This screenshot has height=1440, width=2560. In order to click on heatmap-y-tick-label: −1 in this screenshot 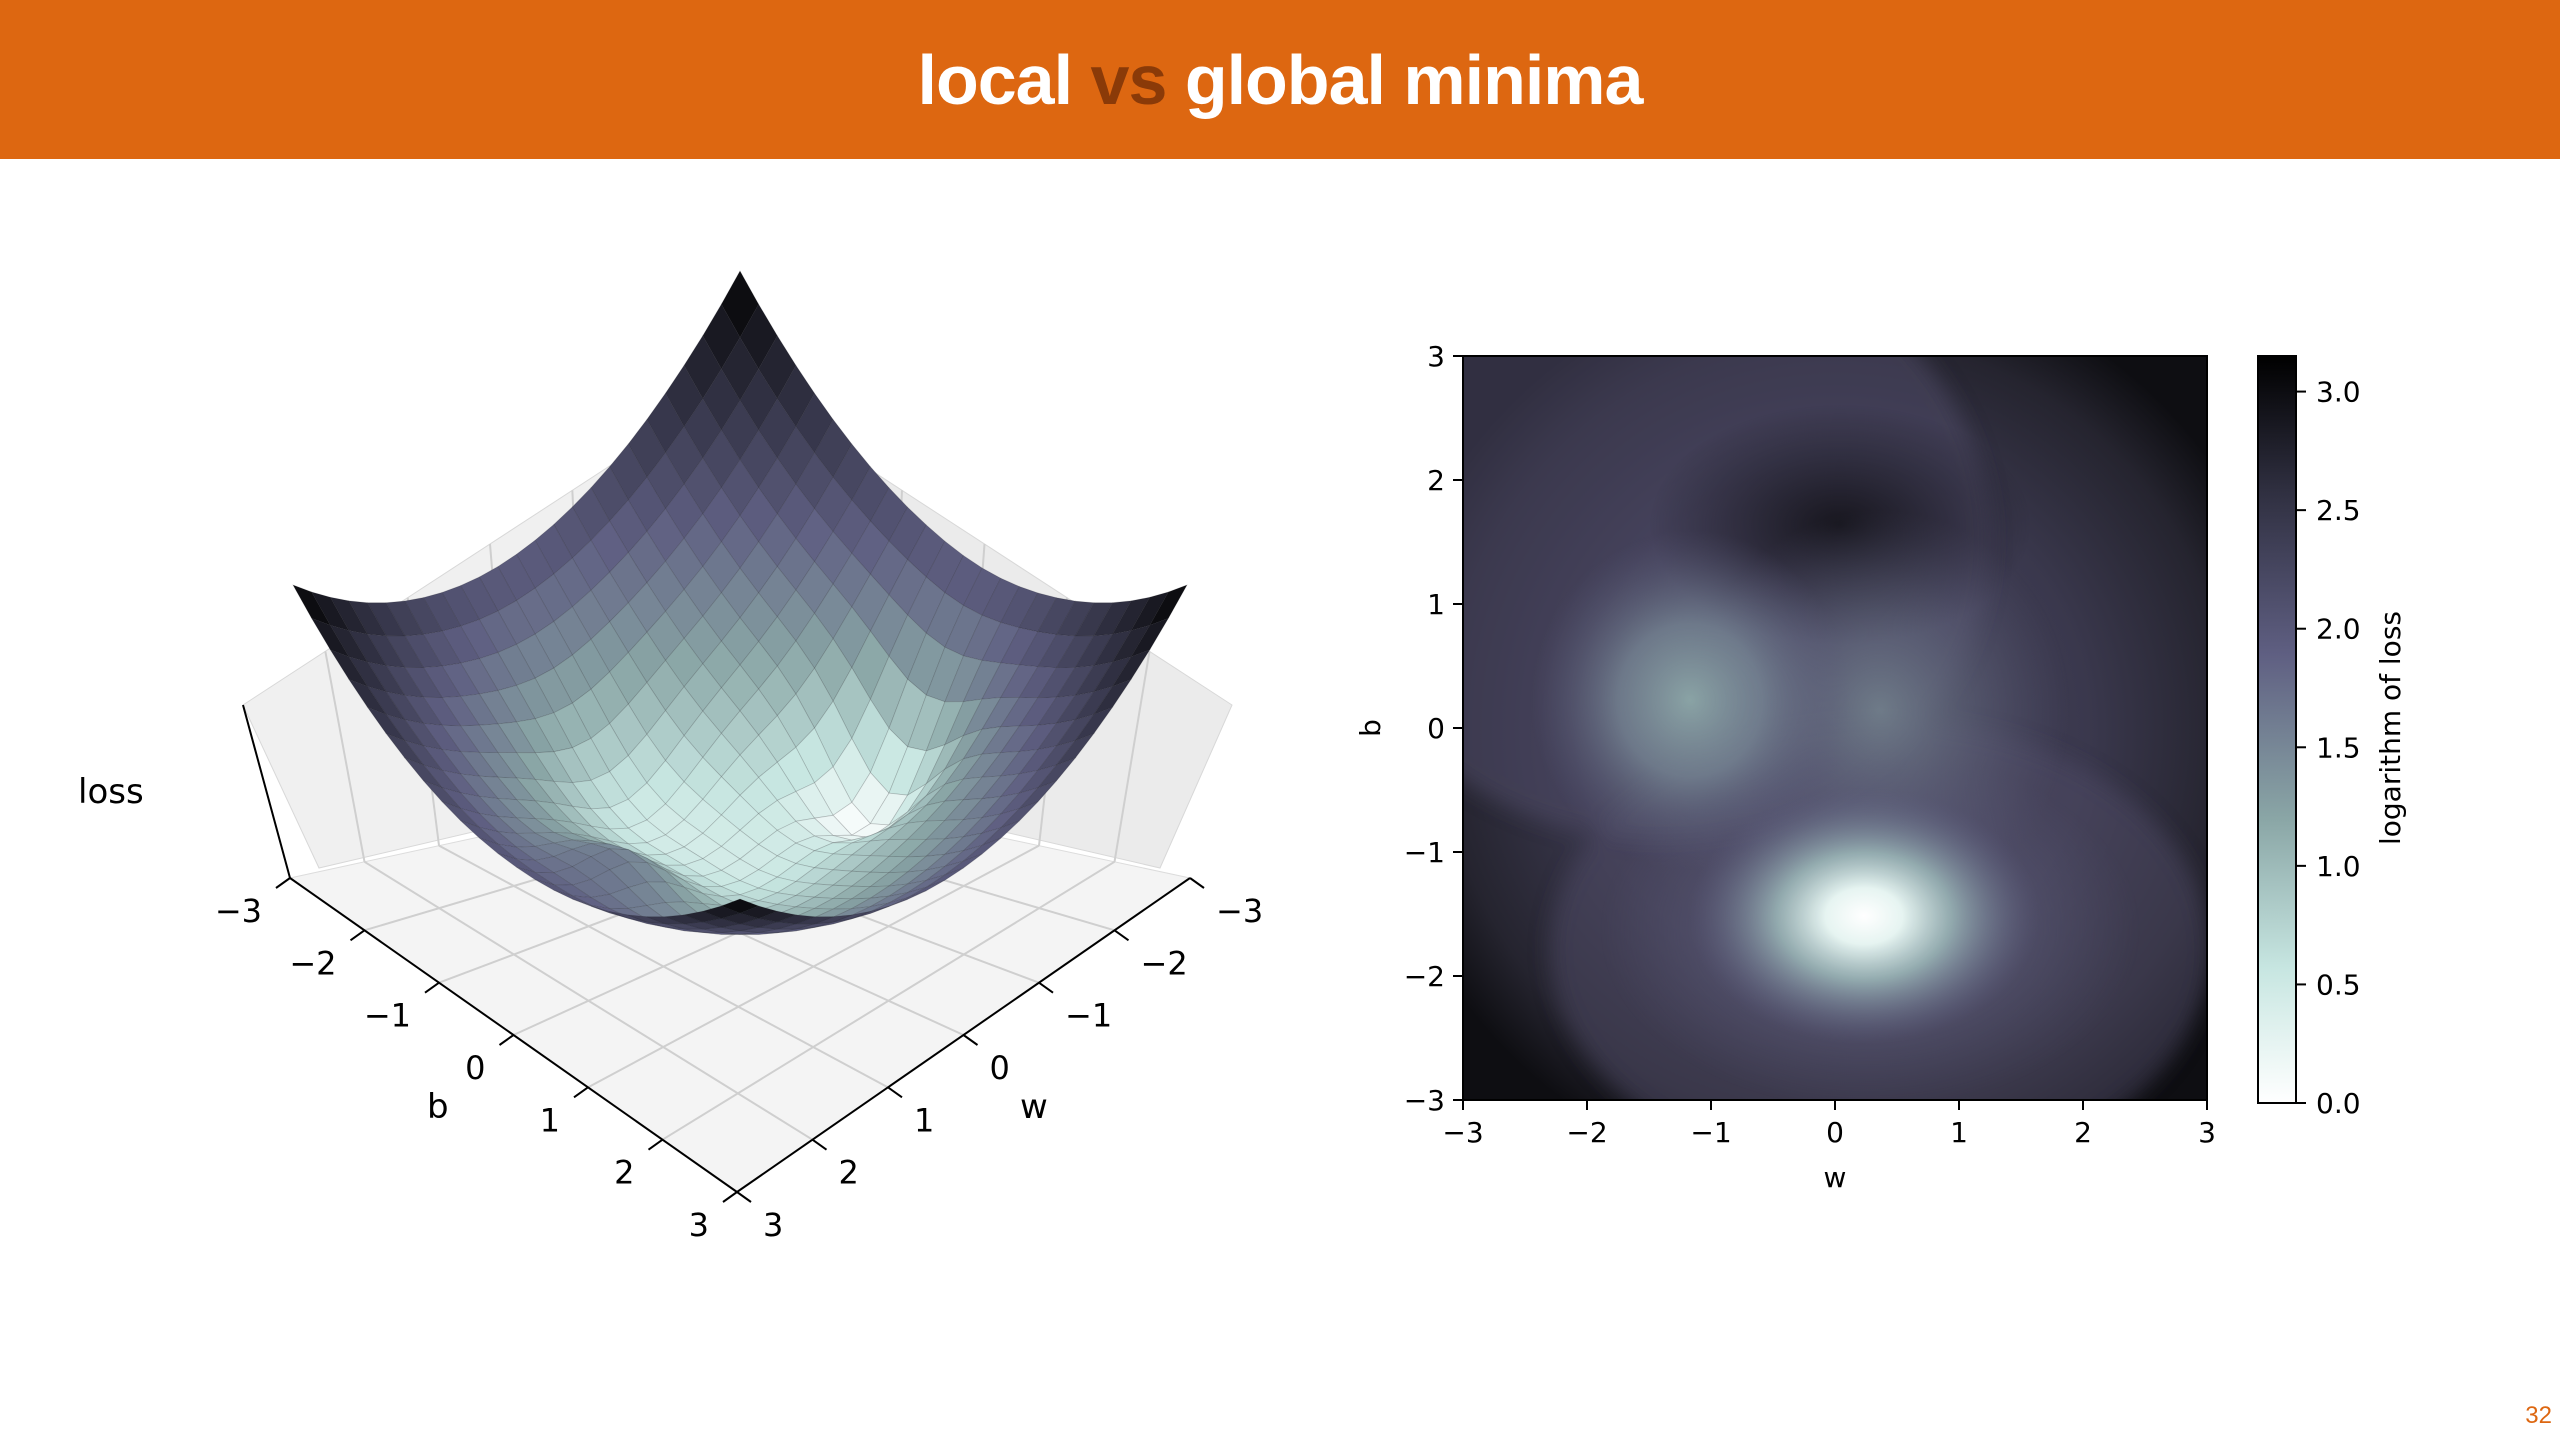, I will do `click(1424, 852)`.